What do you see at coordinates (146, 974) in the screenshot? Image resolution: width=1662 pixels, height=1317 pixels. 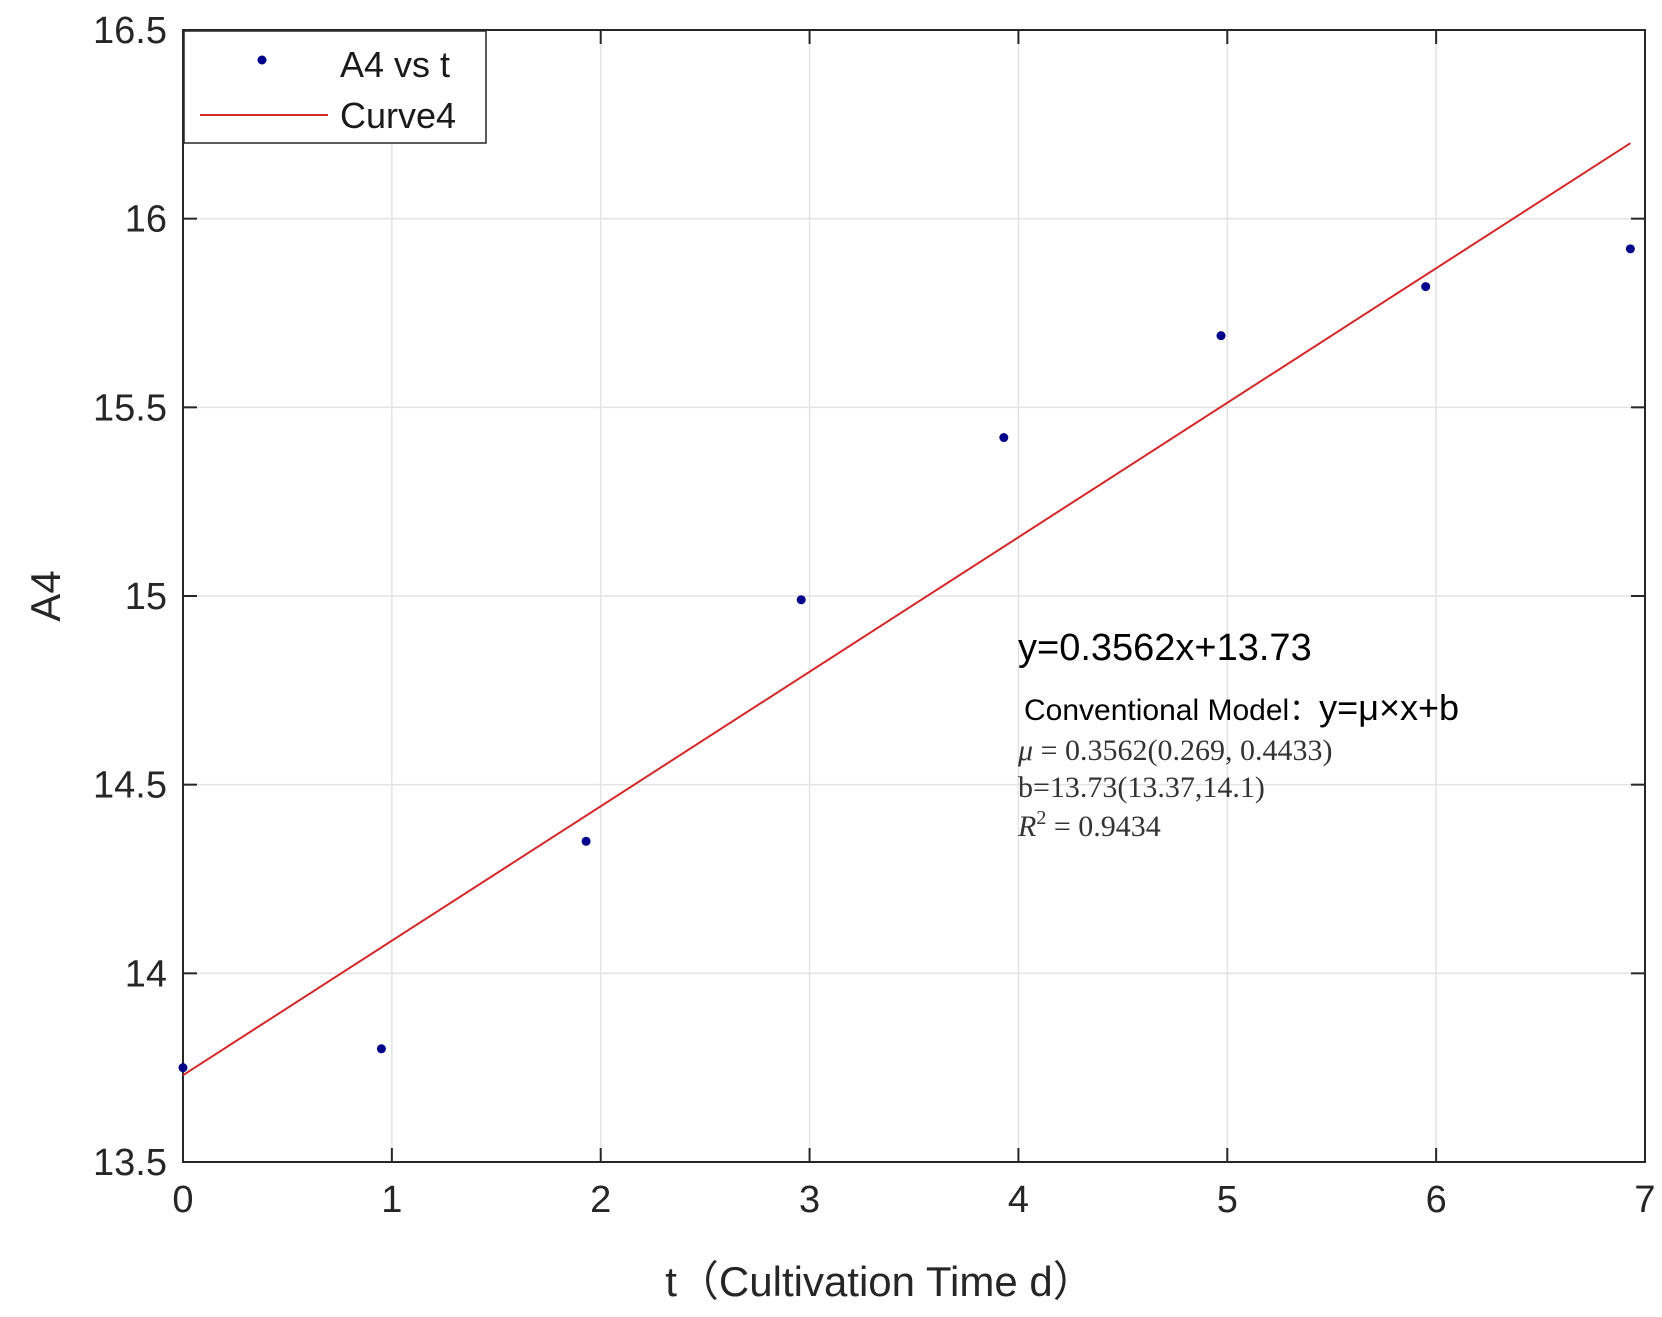 I see `y-tick-label: 14` at bounding box center [146, 974].